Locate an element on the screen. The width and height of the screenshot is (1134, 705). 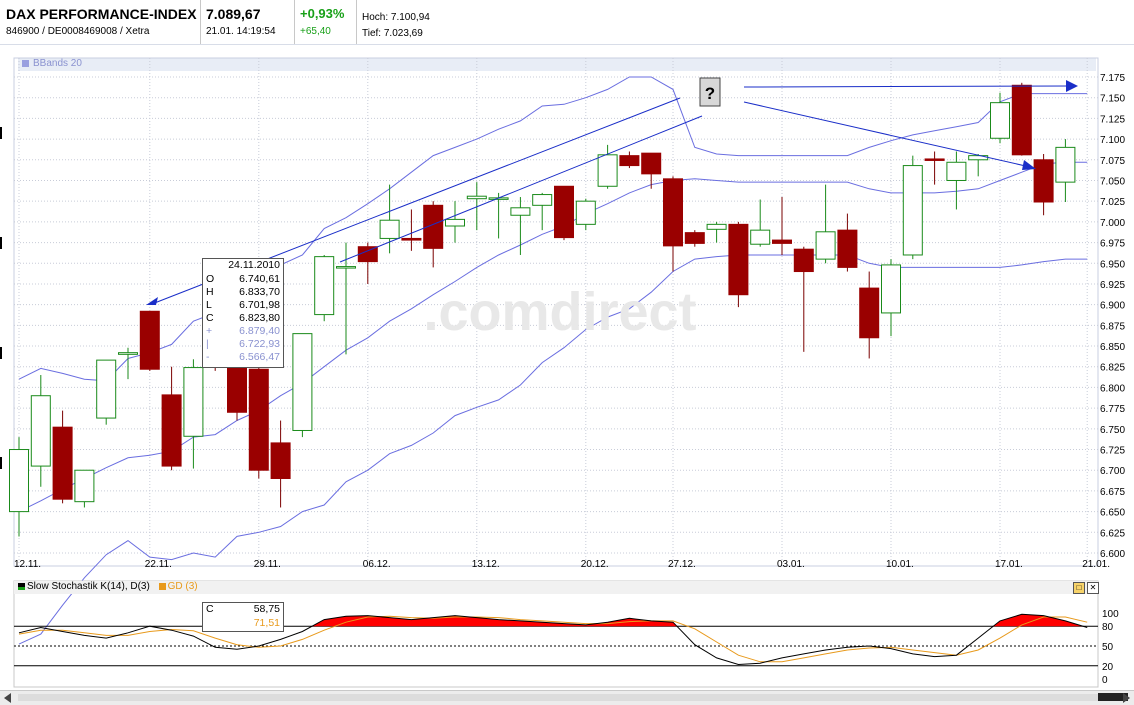
x-tick-label: 29.11. is located at coordinates (267, 564).